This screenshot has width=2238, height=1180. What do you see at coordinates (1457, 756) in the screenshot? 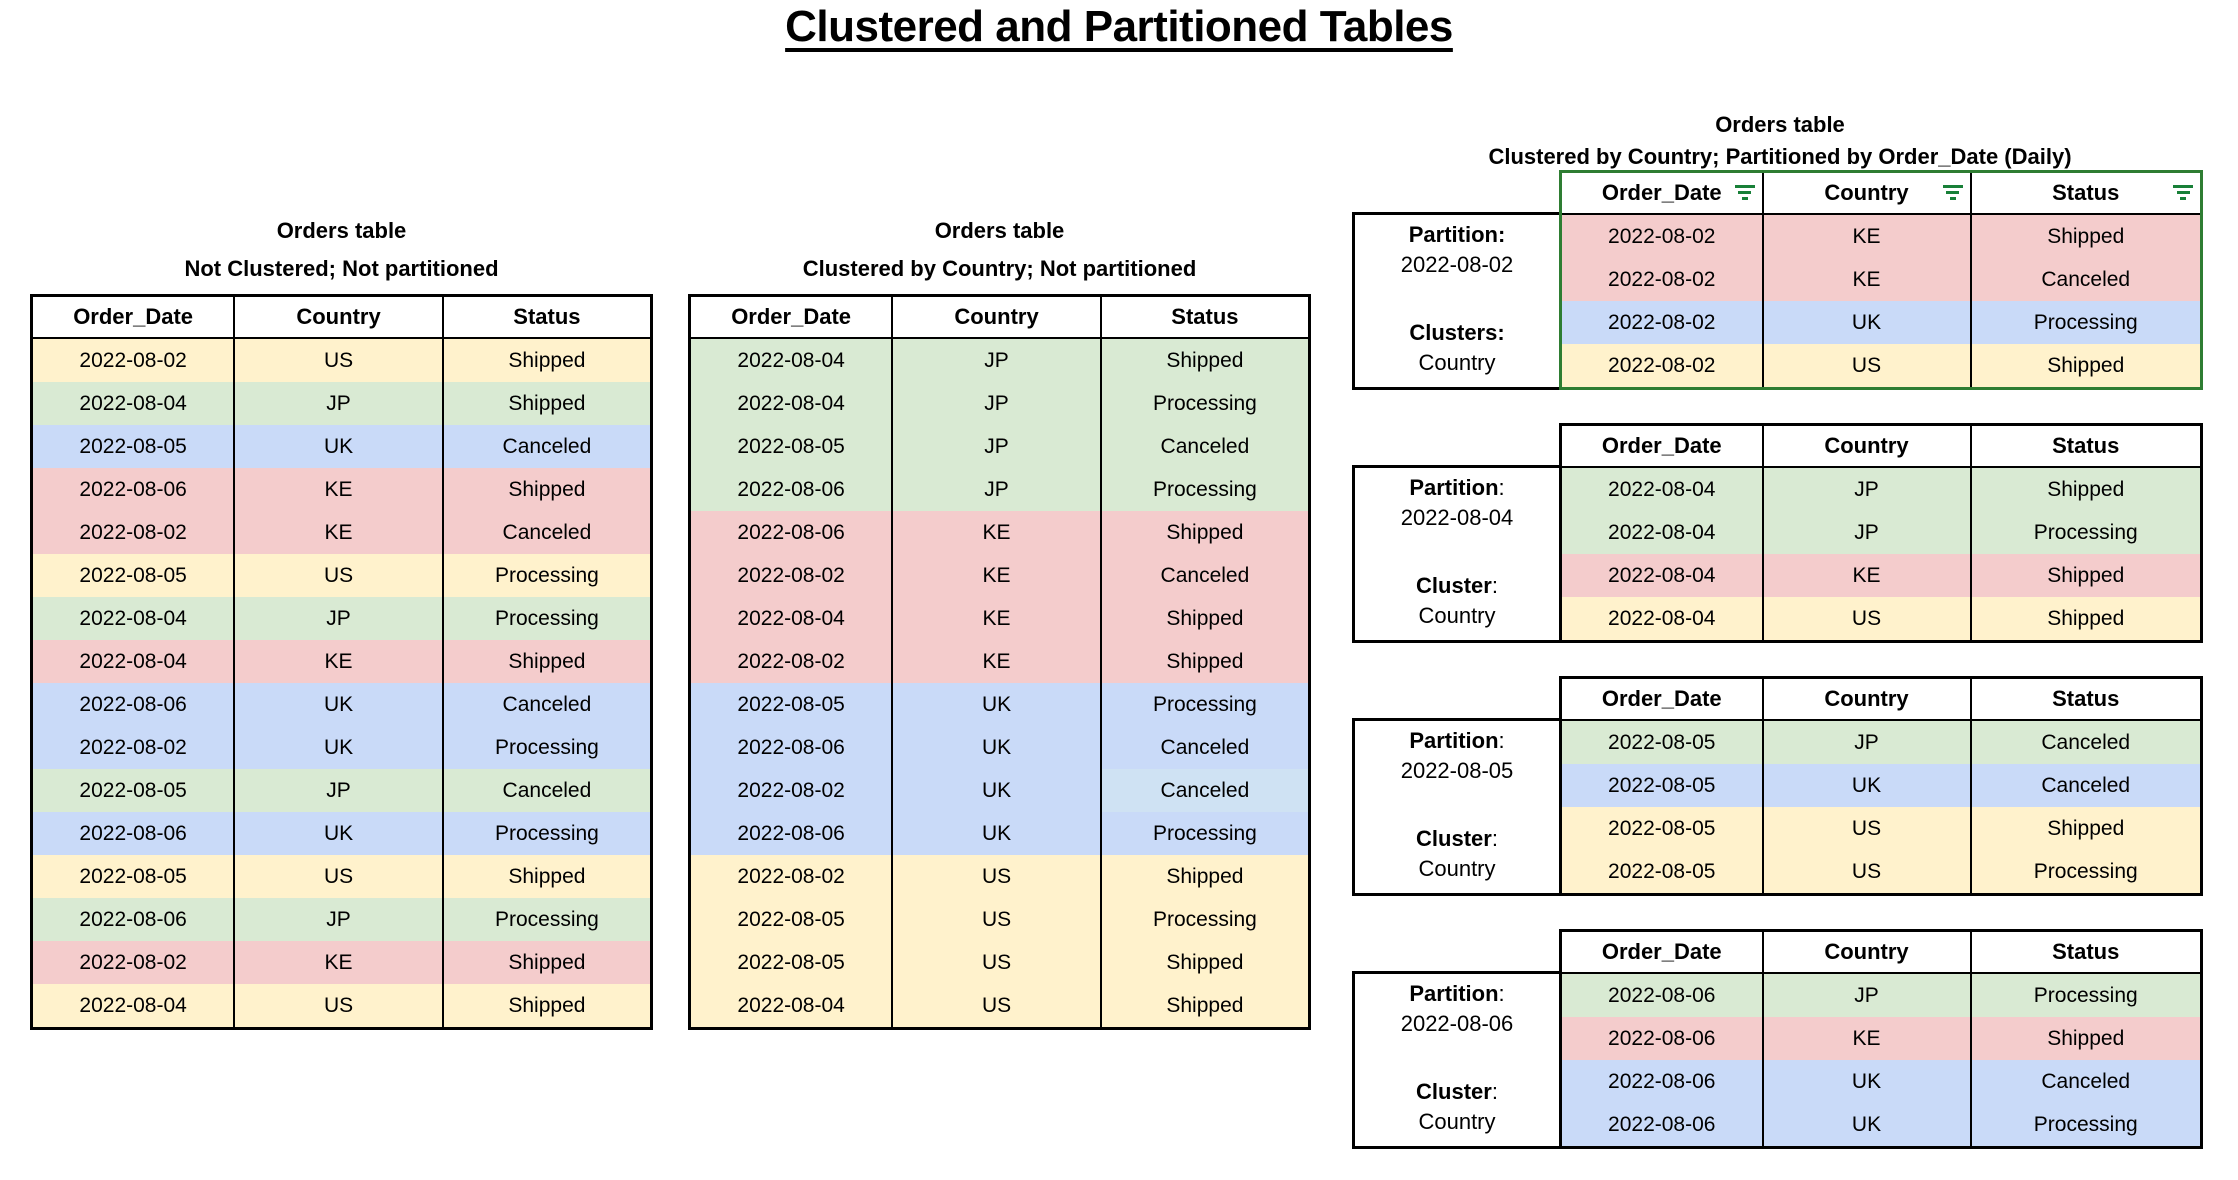
I see `partition-label-group: Partition: 2022-08-05` at bounding box center [1457, 756].